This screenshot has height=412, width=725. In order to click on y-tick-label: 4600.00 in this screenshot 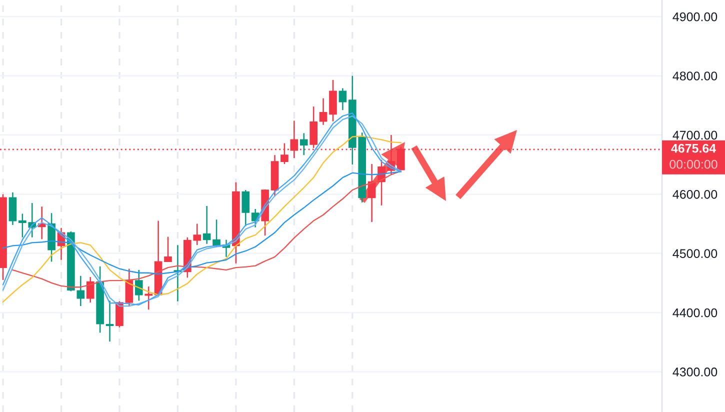, I will do `click(695, 194)`.